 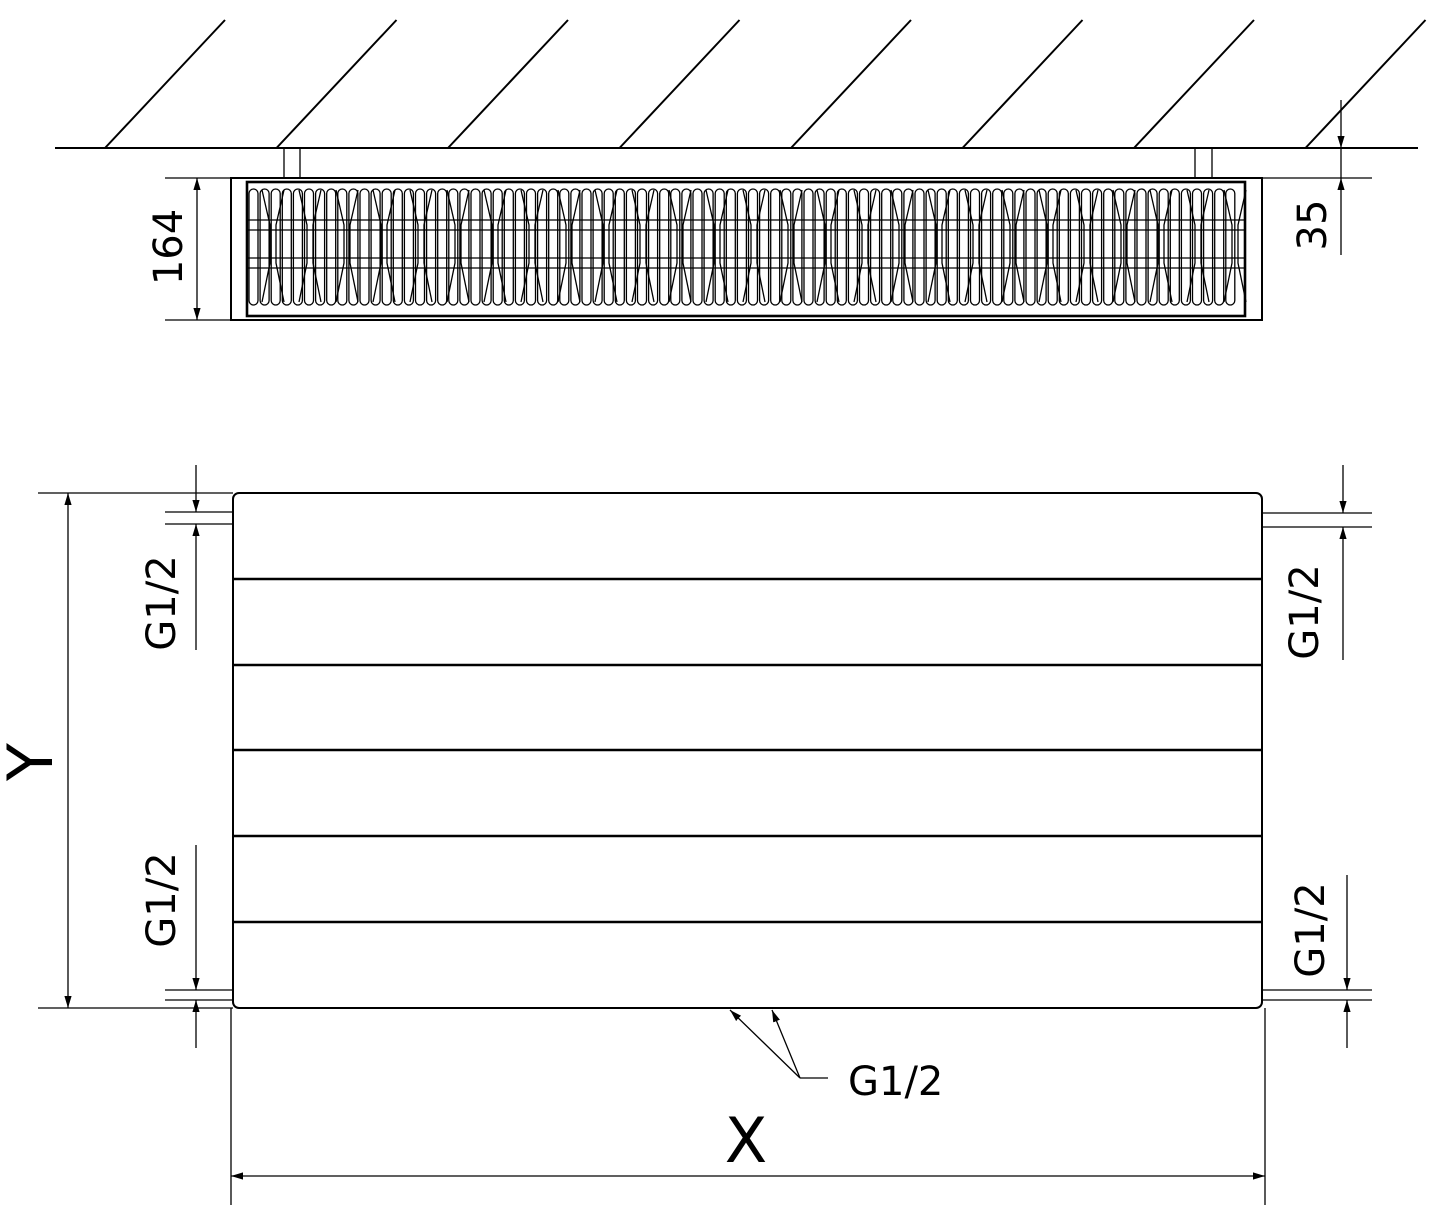 I want to click on width-dimension: X, so click(x=748, y=1106).